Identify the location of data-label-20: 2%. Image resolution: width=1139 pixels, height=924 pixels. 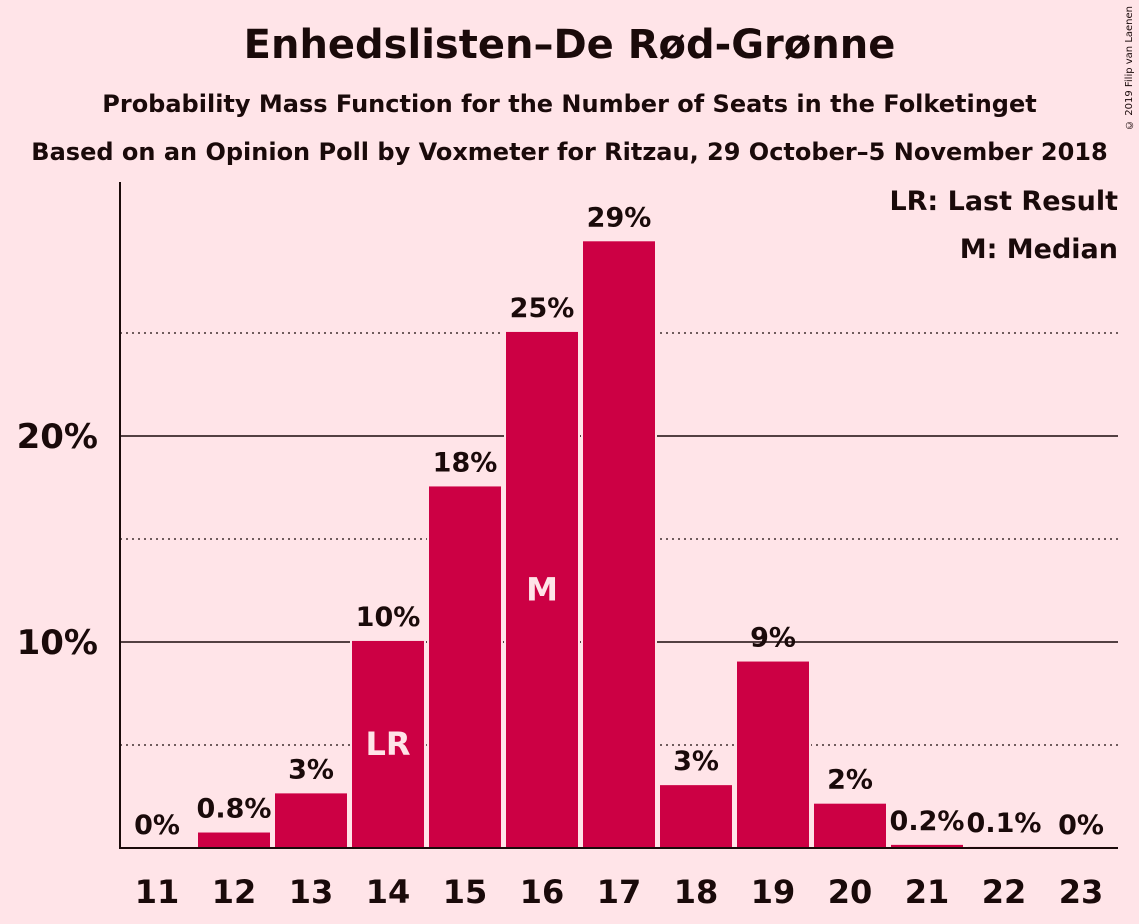
(850, 780).